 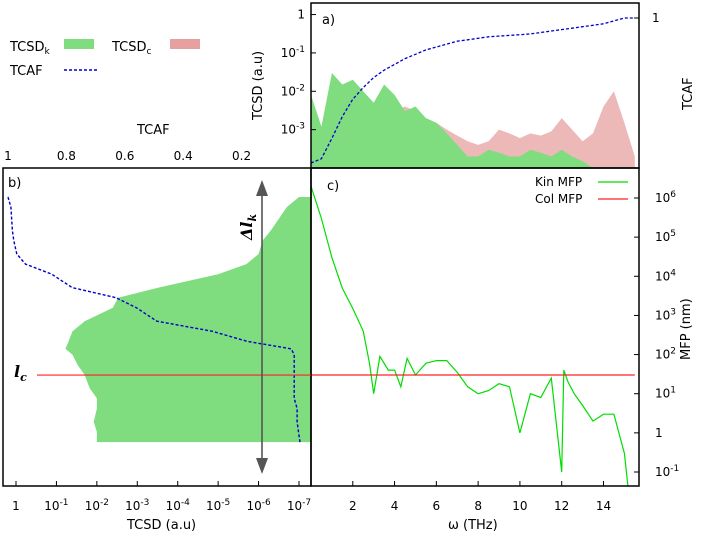 What do you see at coordinates (665, 275) in the screenshot?
I see `panel-c-ytick-label: 10⁴` at bounding box center [665, 275].